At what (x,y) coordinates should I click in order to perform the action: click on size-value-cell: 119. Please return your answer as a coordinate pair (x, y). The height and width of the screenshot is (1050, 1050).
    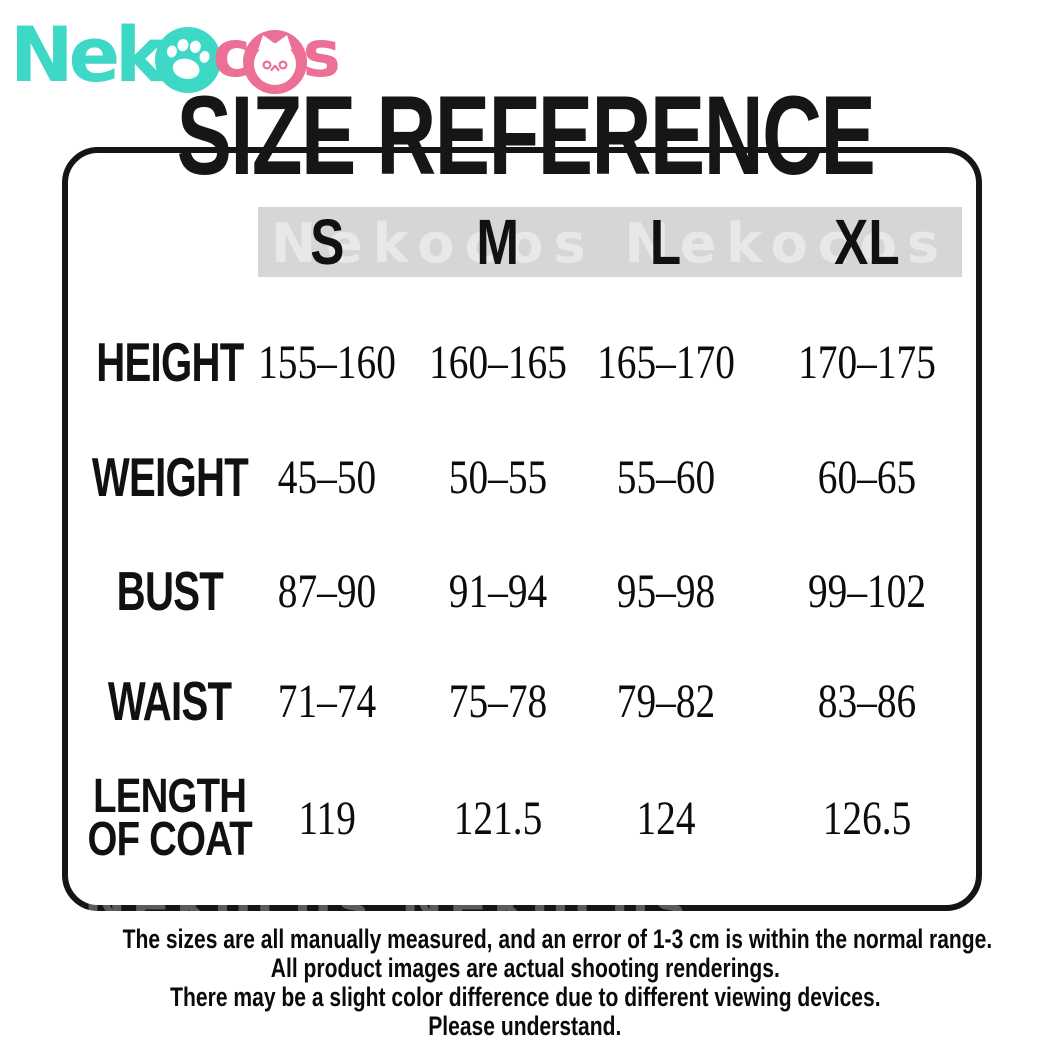
    Looking at the image, I should click on (327, 818).